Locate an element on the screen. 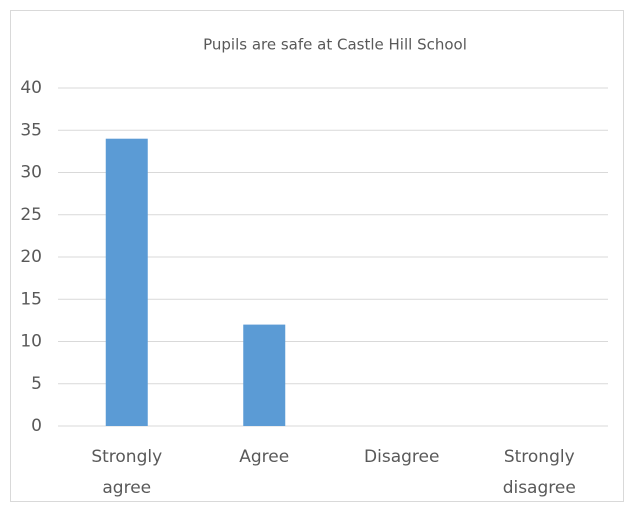 This screenshot has width=634, height=512. chart-title: Pupils are safe at Castle Hill School is located at coordinates (335, 45).